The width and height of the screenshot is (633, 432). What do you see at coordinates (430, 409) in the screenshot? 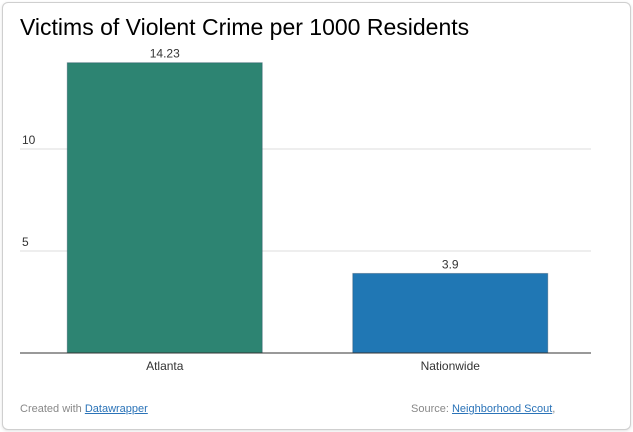
I see `source-label: Source:` at bounding box center [430, 409].